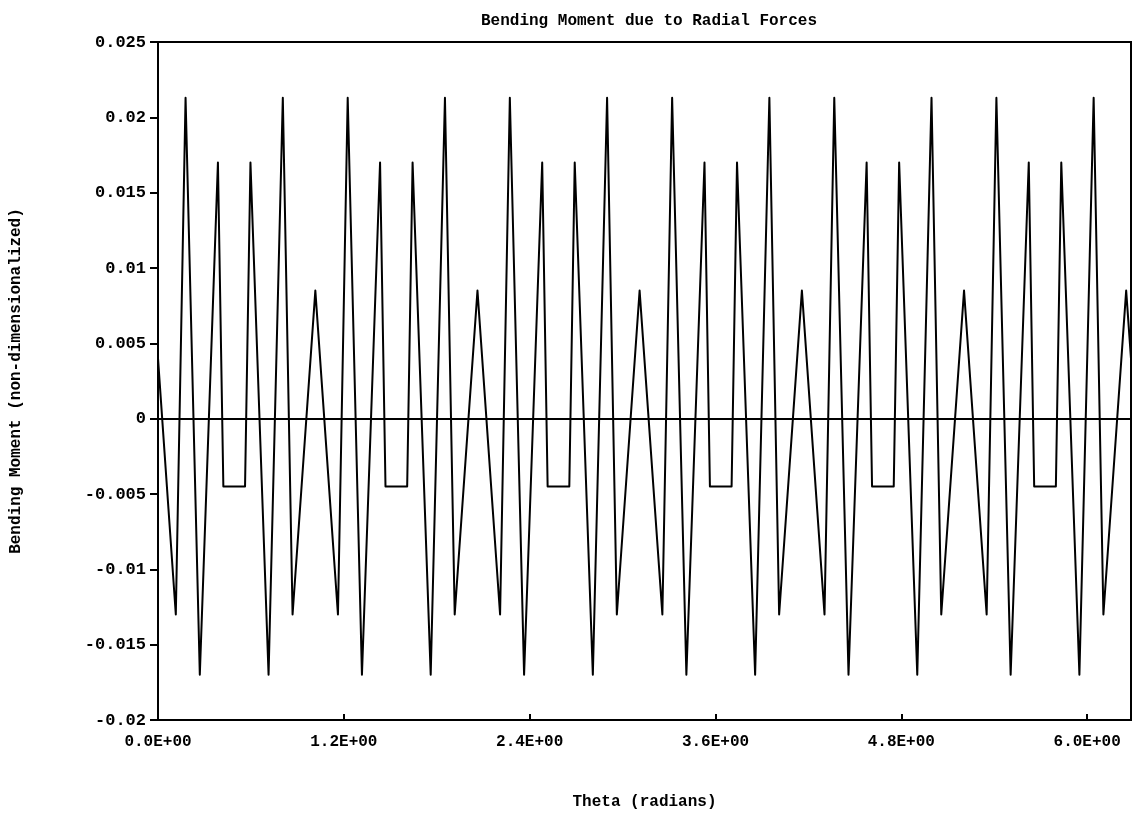  I want to click on y-tick-label: 0.02, so click(125, 117).